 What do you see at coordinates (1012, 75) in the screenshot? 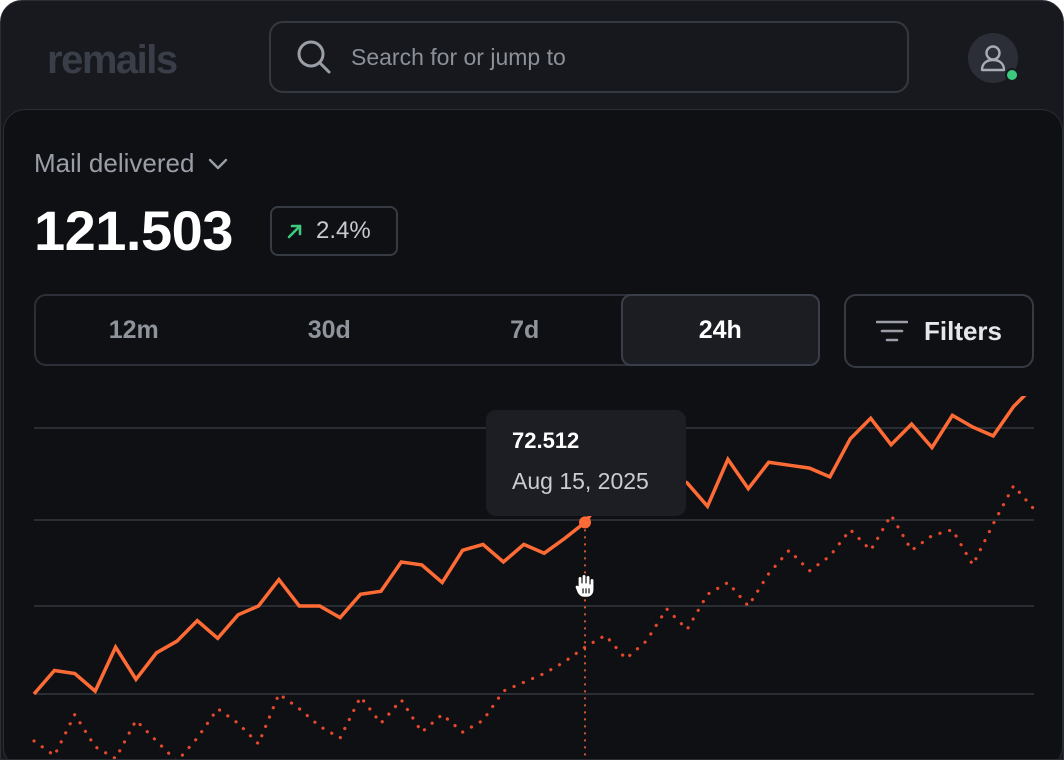
I see `online-status-dot` at bounding box center [1012, 75].